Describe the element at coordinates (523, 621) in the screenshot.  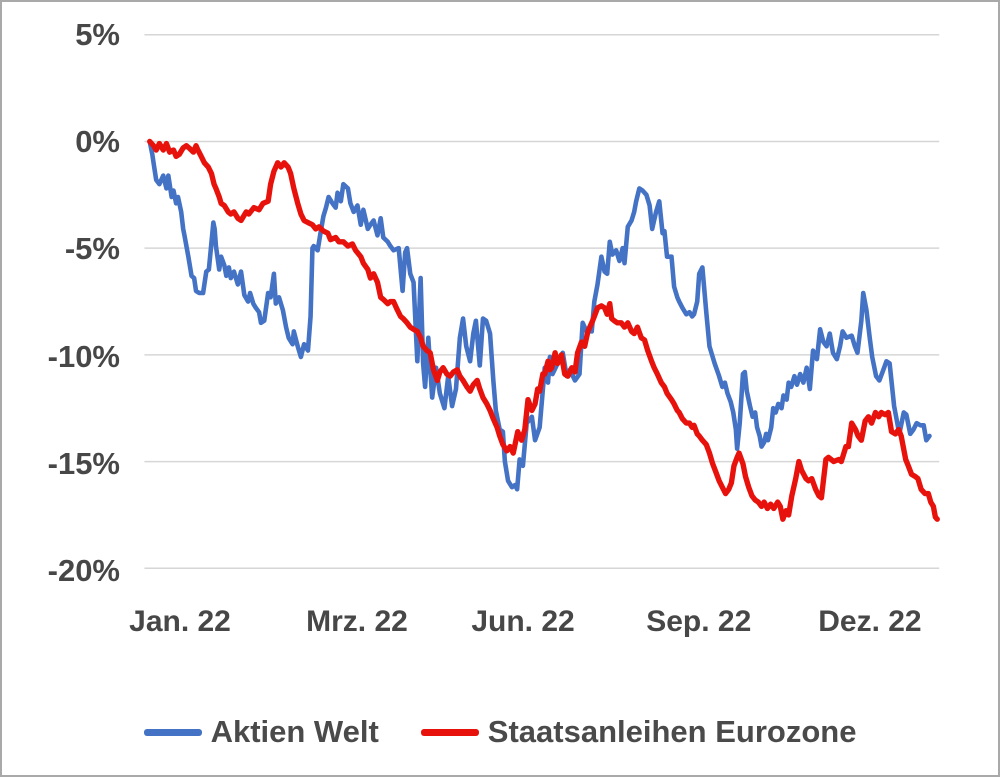
I see `x-tick-label: Jun. 22` at that location.